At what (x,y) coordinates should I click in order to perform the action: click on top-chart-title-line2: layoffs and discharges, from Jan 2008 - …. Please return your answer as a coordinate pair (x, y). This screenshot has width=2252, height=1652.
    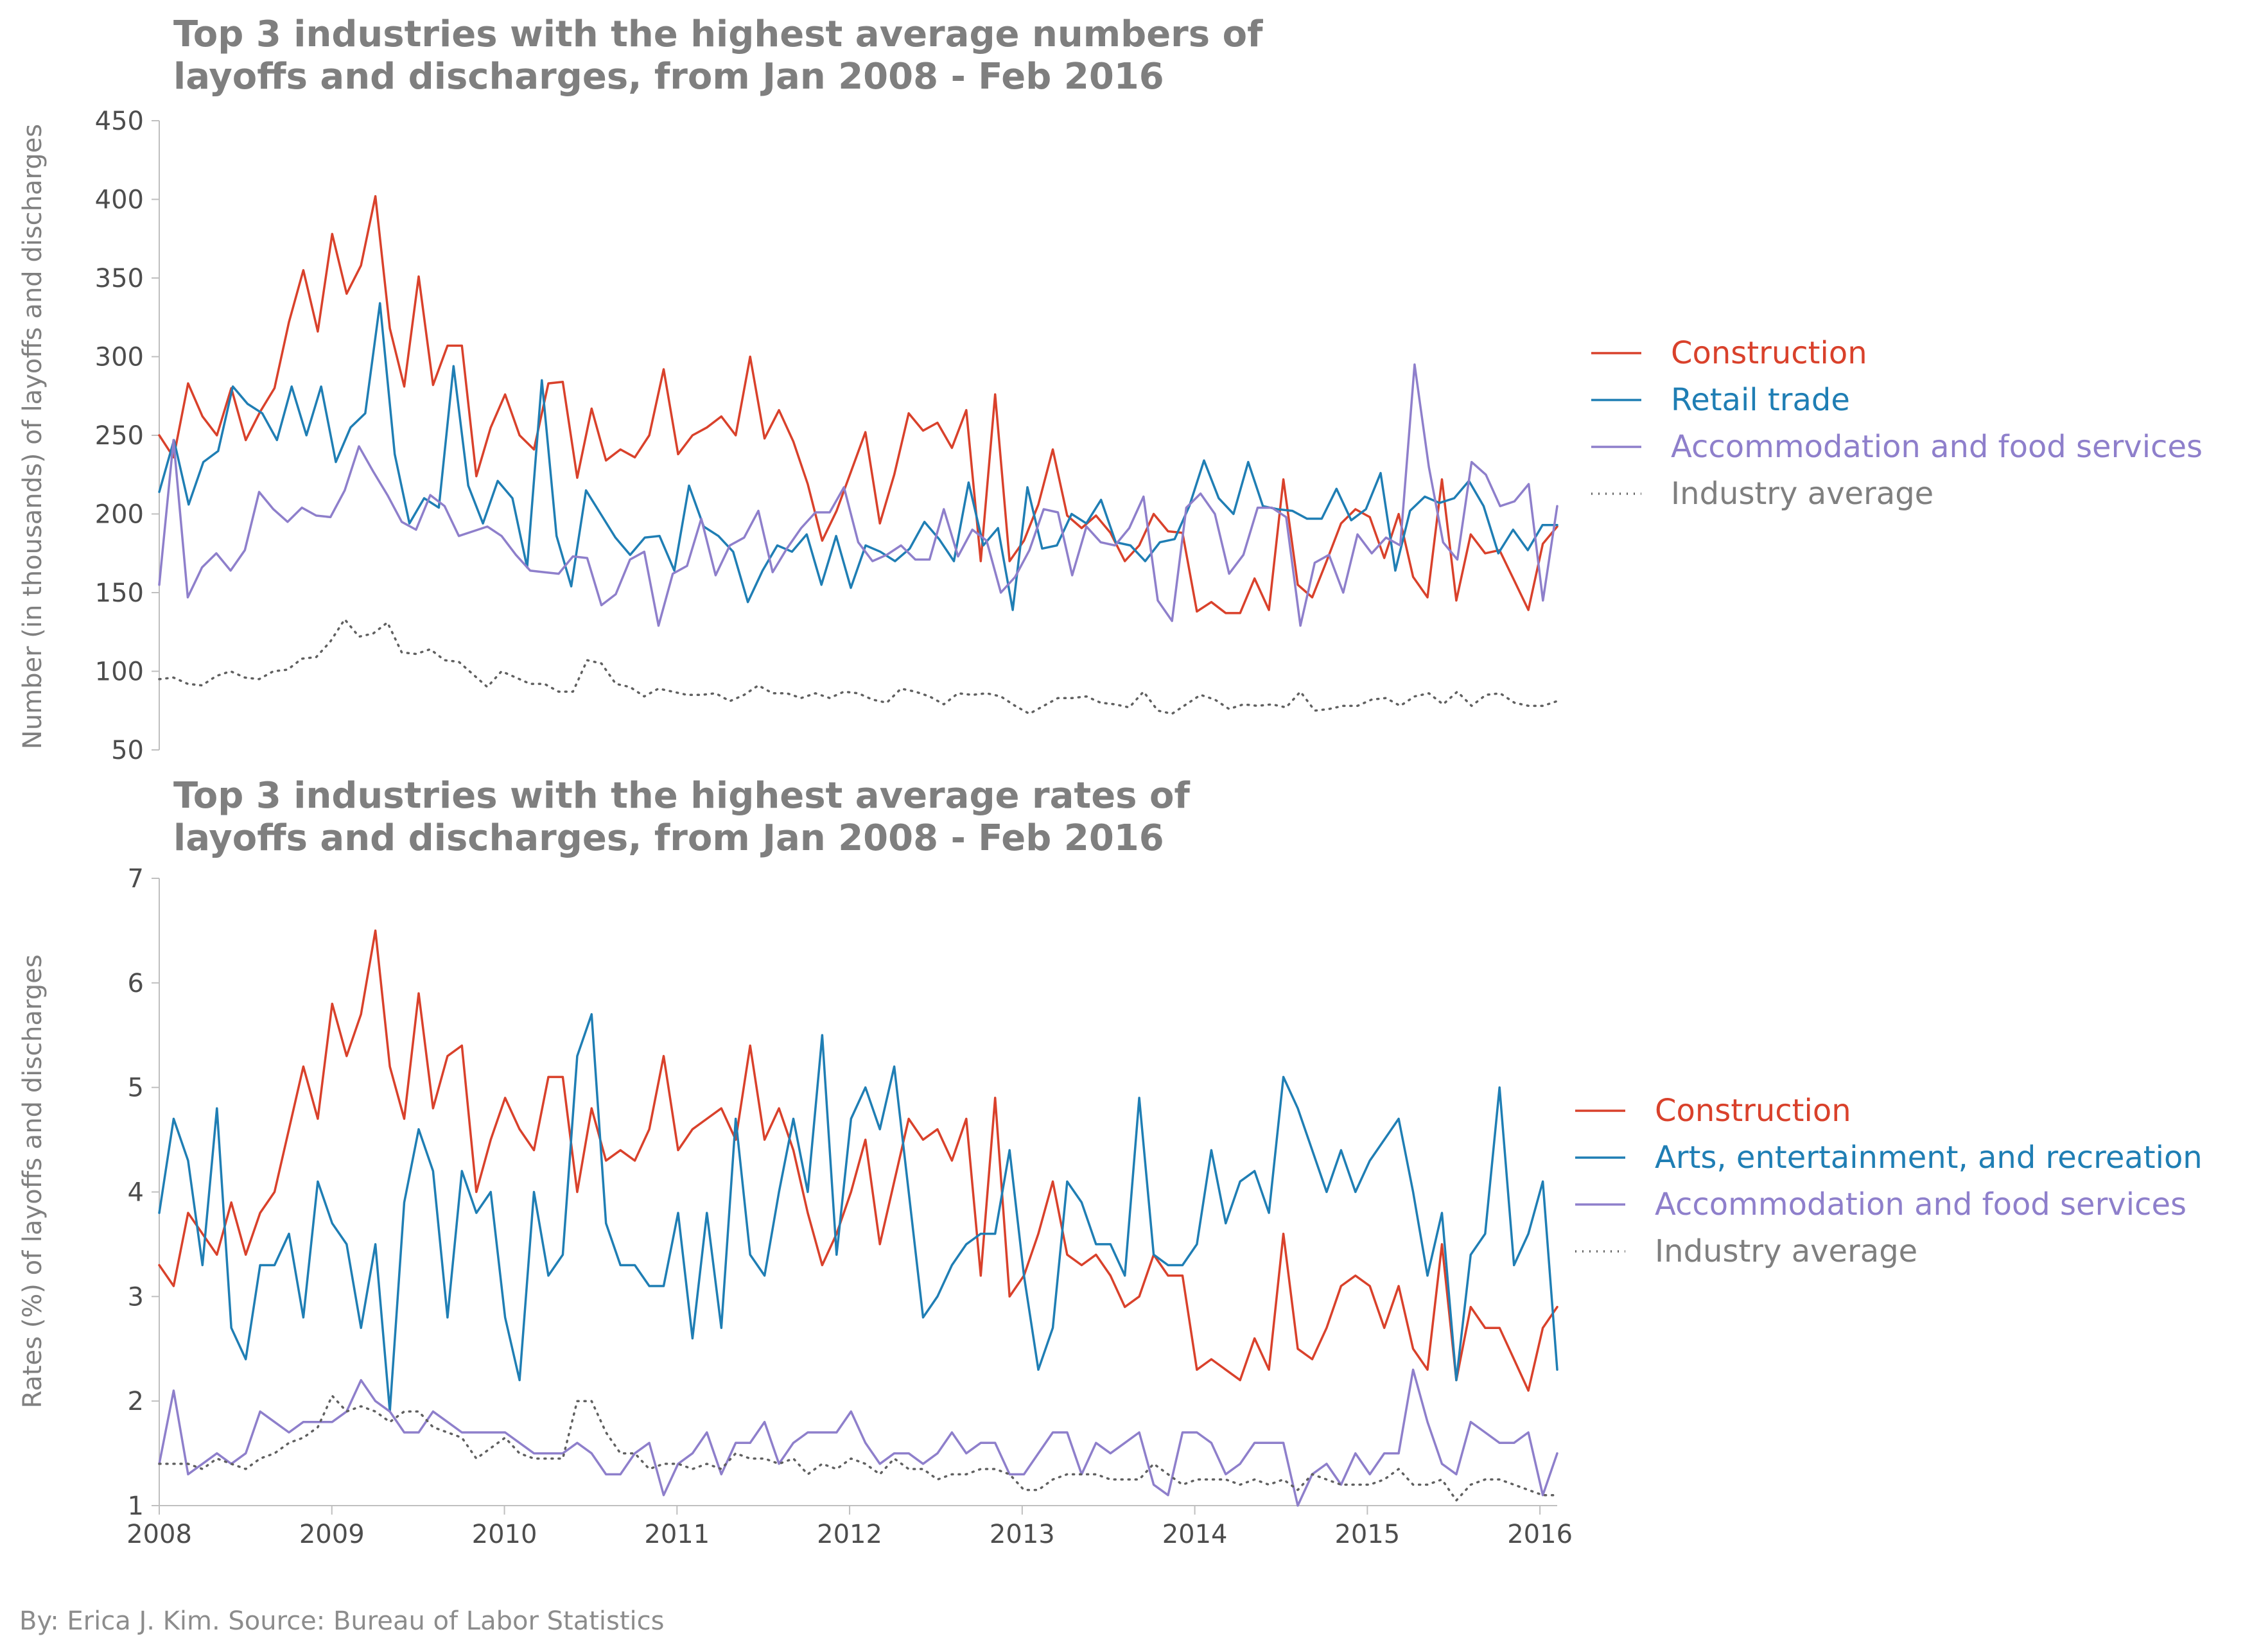
    Looking at the image, I should click on (668, 77).